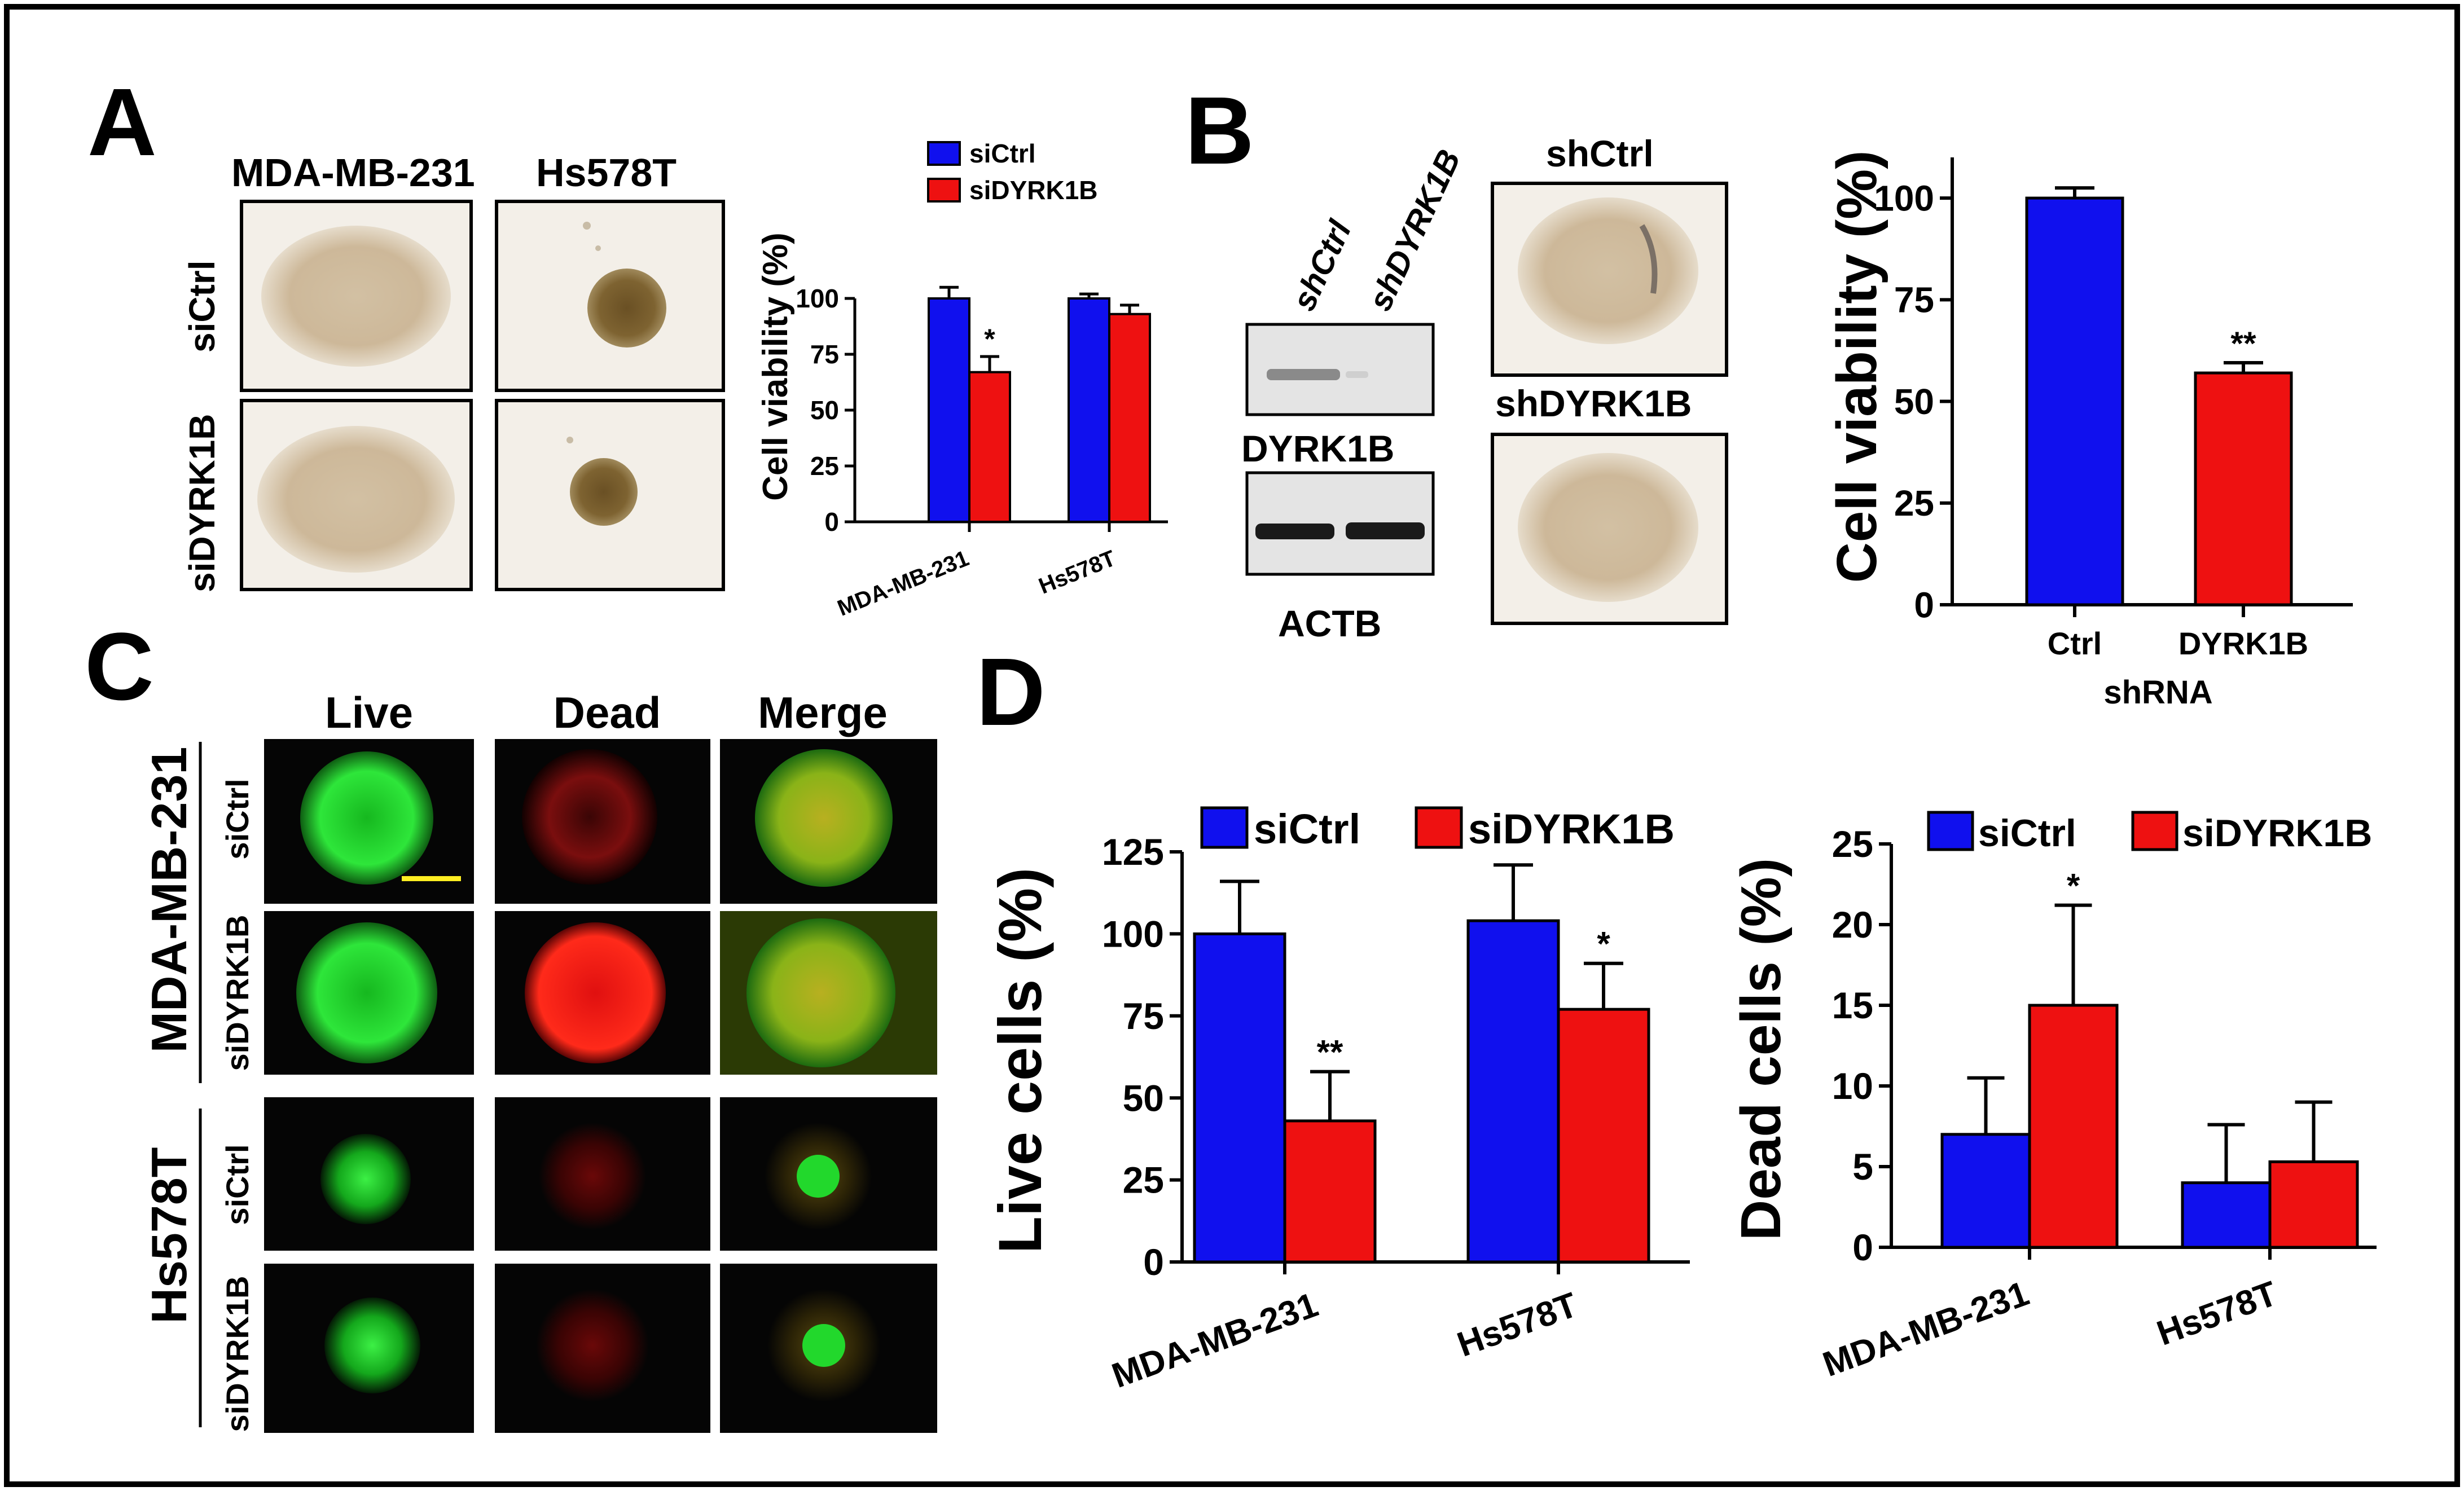 Image resolution: width=2464 pixels, height=1491 pixels. Describe the element at coordinates (1853, 1086) in the screenshot. I see `y-tick-label: 10` at that location.